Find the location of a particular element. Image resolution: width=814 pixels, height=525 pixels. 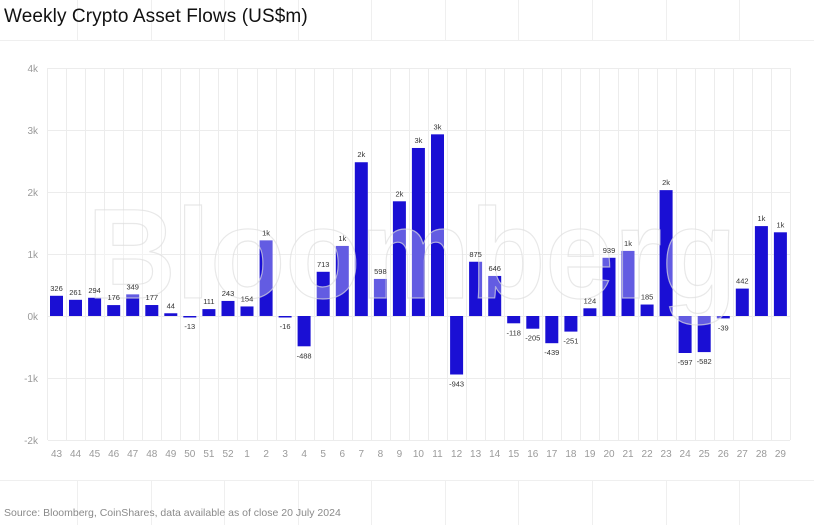

y-tick-label: 4k is located at coordinates (33, 69).